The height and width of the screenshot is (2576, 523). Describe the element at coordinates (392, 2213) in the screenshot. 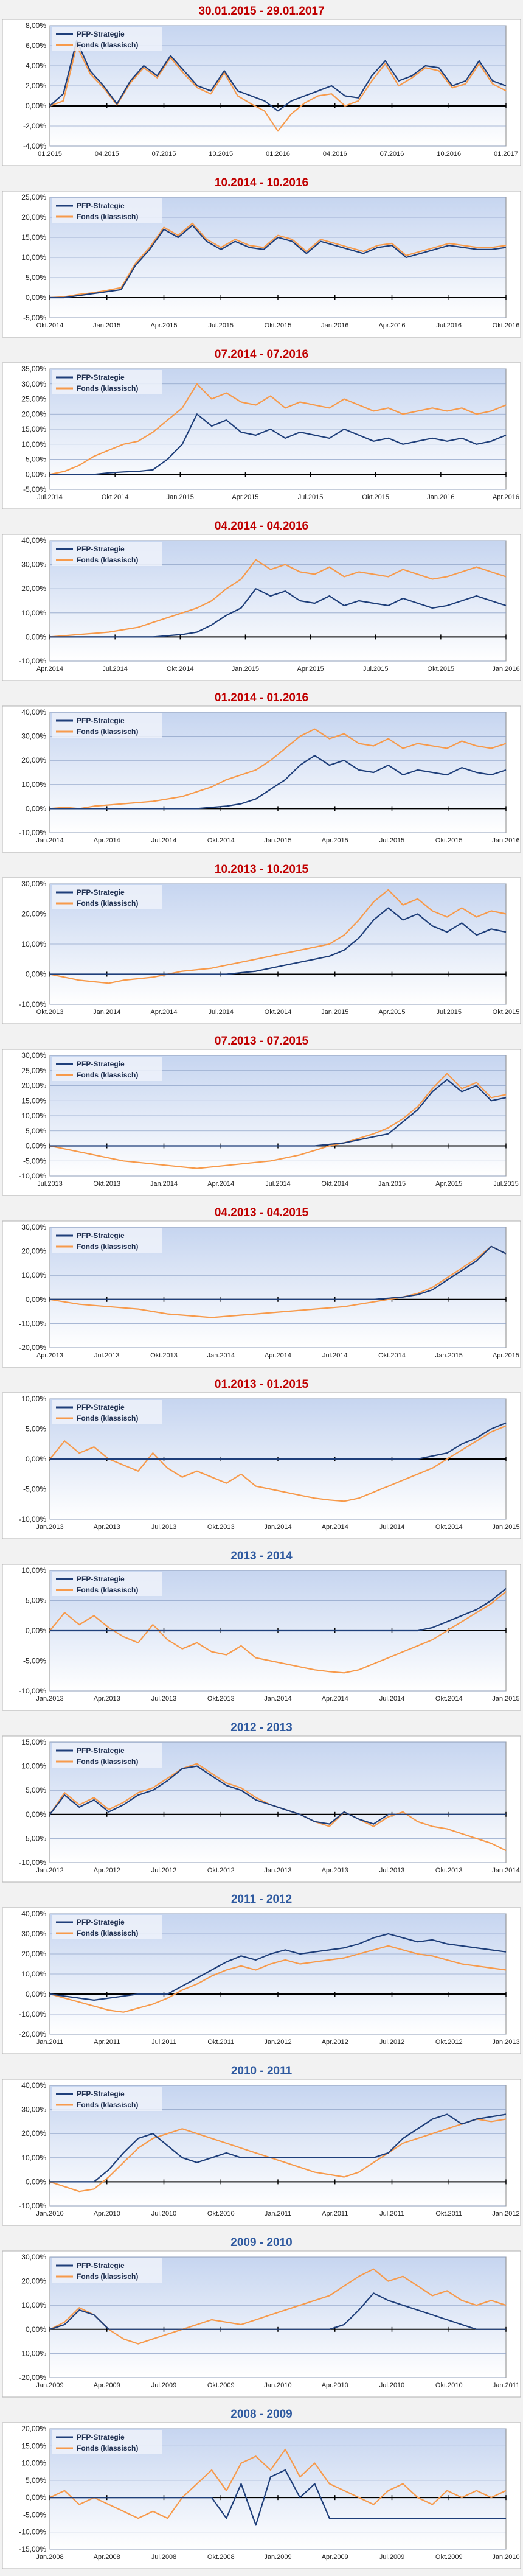

I see `x-tick-label: Jul.2011` at that location.